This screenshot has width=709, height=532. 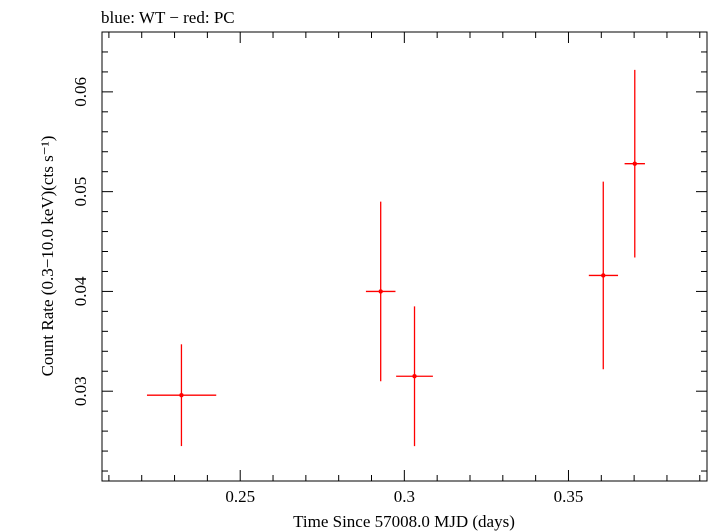 I want to click on y-tick-label: 0.03, so click(x=80, y=391).